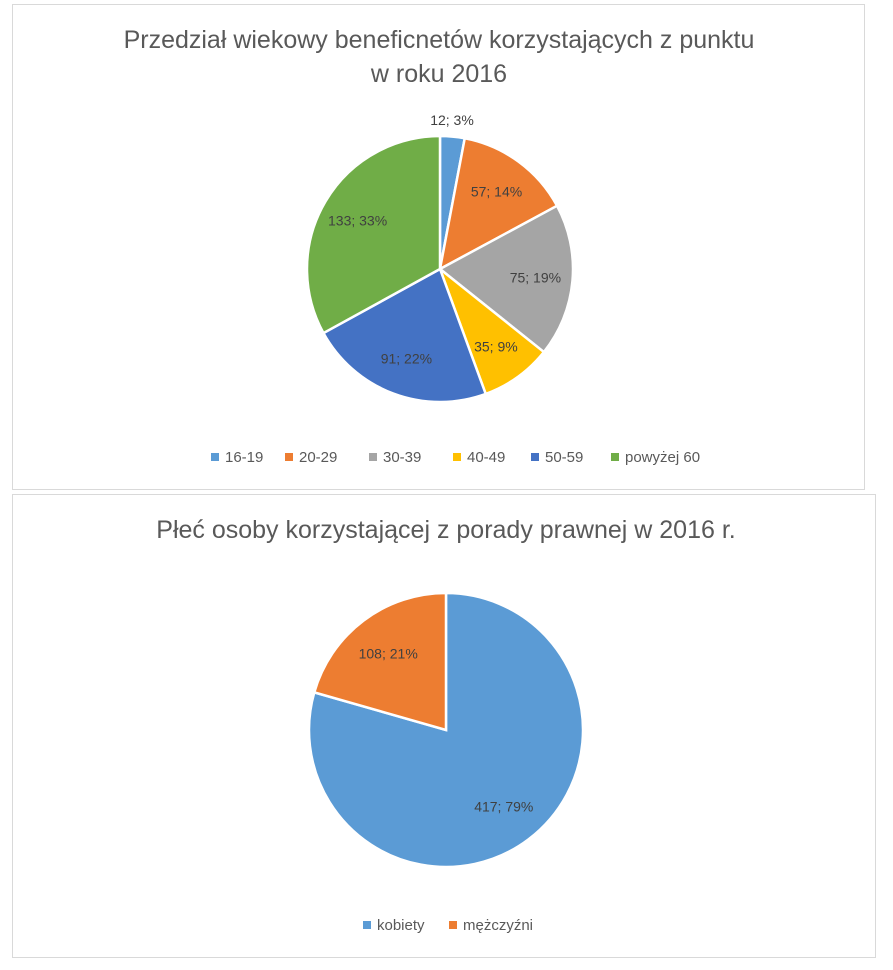 The image size is (893, 970). I want to click on data-label-16-19: 12; 3%, so click(452, 120).